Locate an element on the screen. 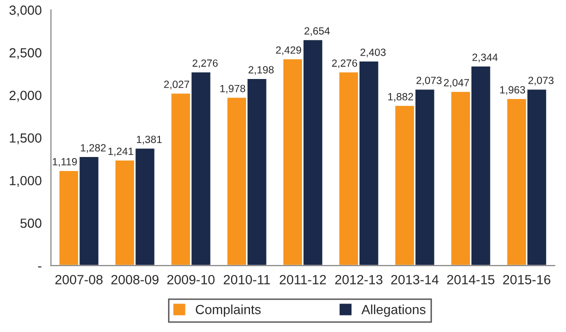  data-label: 2,429 is located at coordinates (289, 51).